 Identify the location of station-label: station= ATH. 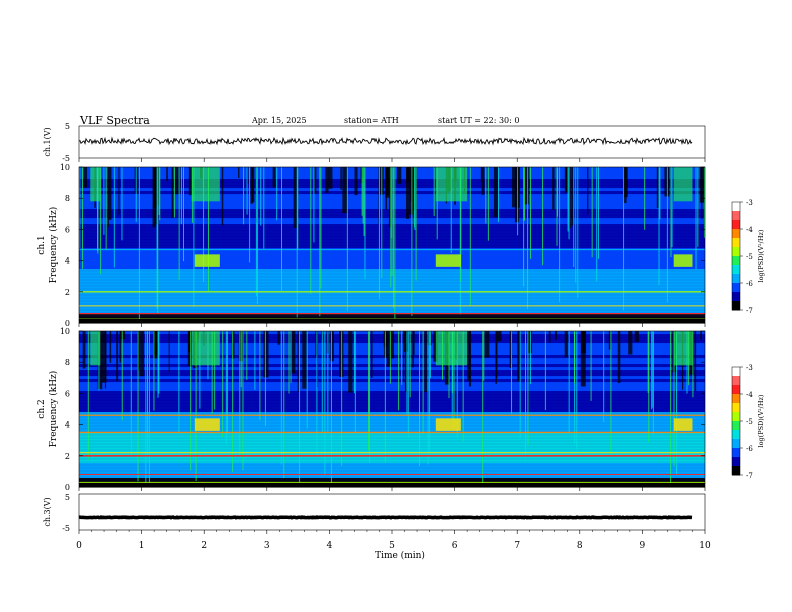
(371, 120).